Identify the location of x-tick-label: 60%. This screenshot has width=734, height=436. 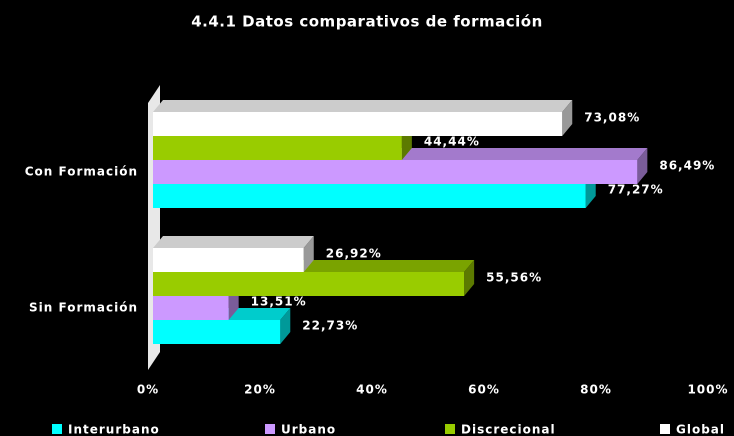
(484, 390).